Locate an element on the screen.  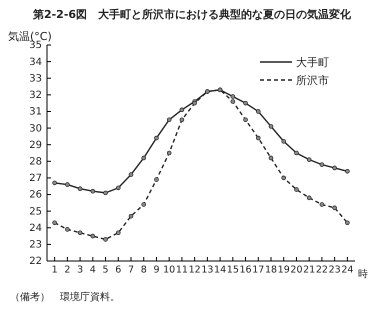
legend-label: 大手町 is located at coordinates (312, 62).